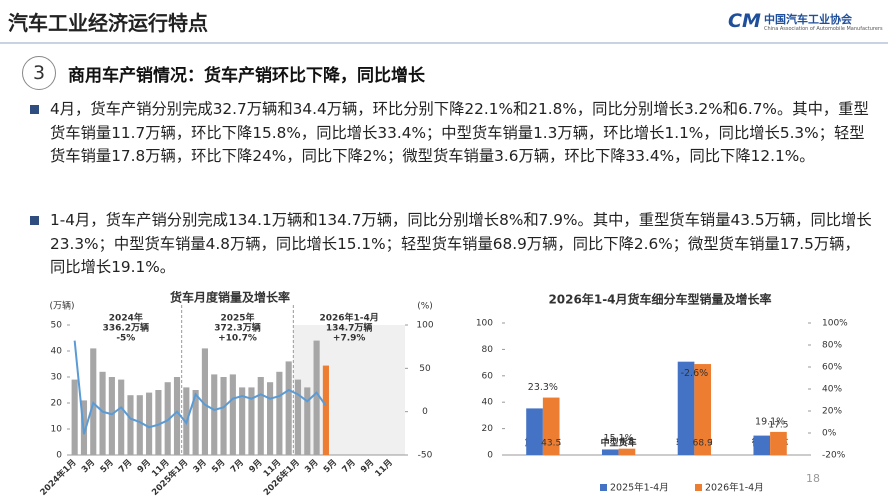 The width and height of the screenshot is (888, 499). What do you see at coordinates (246, 76) in the screenshot?
I see `section-title: 商用车产销情况：货车产销环比下降，同比增长` at bounding box center [246, 76].